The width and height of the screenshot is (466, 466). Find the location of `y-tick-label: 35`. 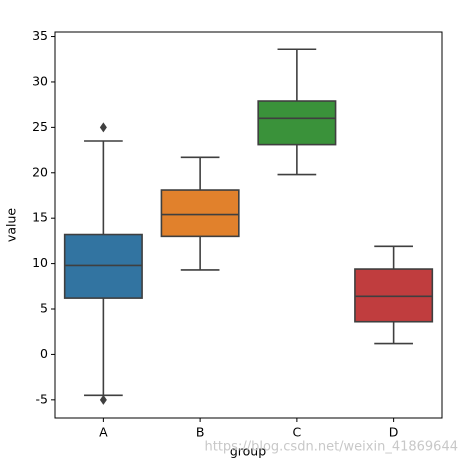

y-tick-label: 35 is located at coordinates (40, 35).